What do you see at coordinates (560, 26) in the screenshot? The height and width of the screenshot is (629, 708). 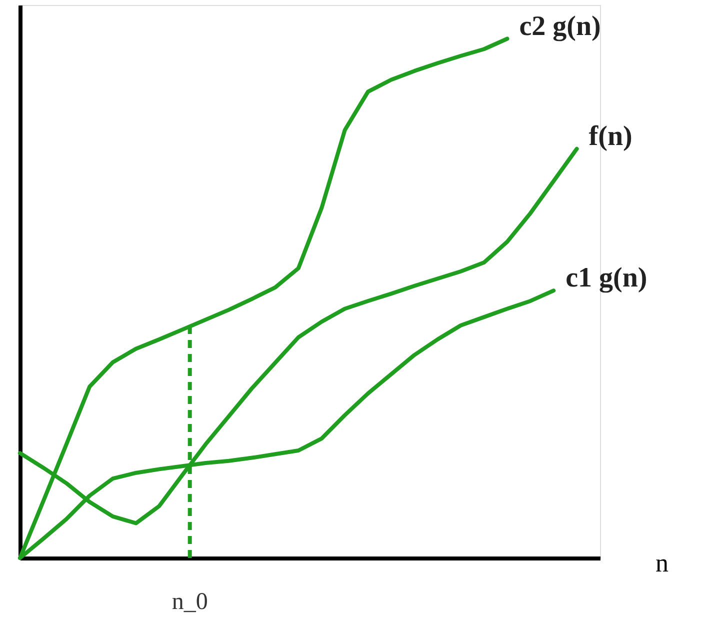 I see `series-label: c2 g(n)` at bounding box center [560, 26].